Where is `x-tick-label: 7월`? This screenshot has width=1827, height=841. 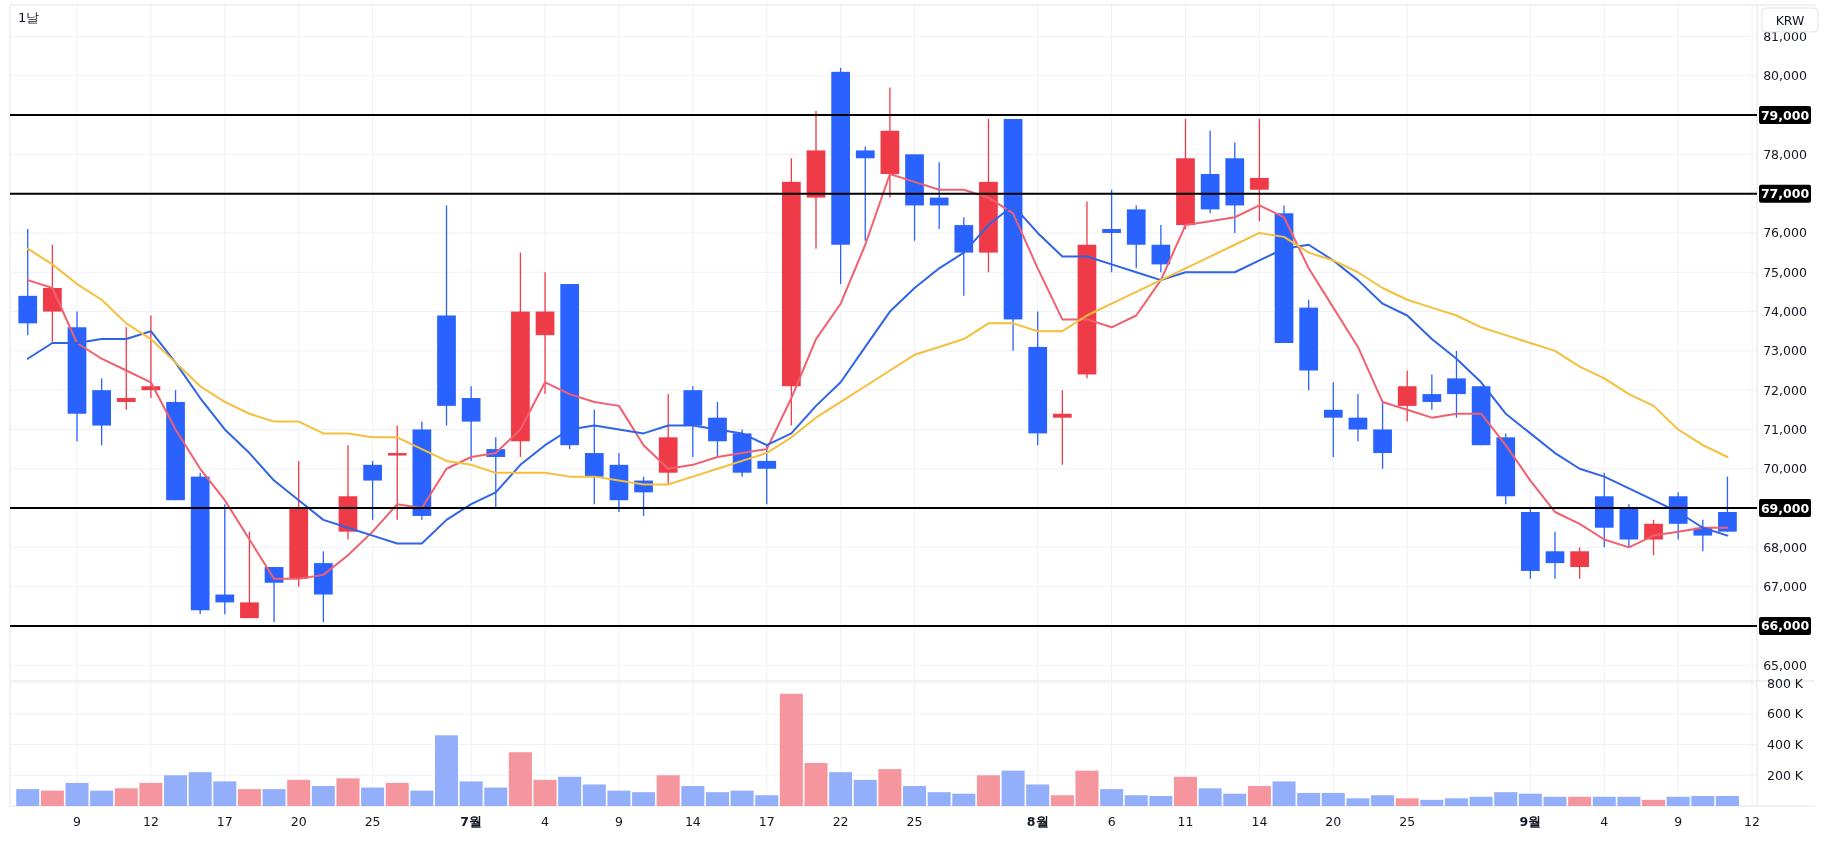
x-tick-label: 7월 is located at coordinates (471, 821).